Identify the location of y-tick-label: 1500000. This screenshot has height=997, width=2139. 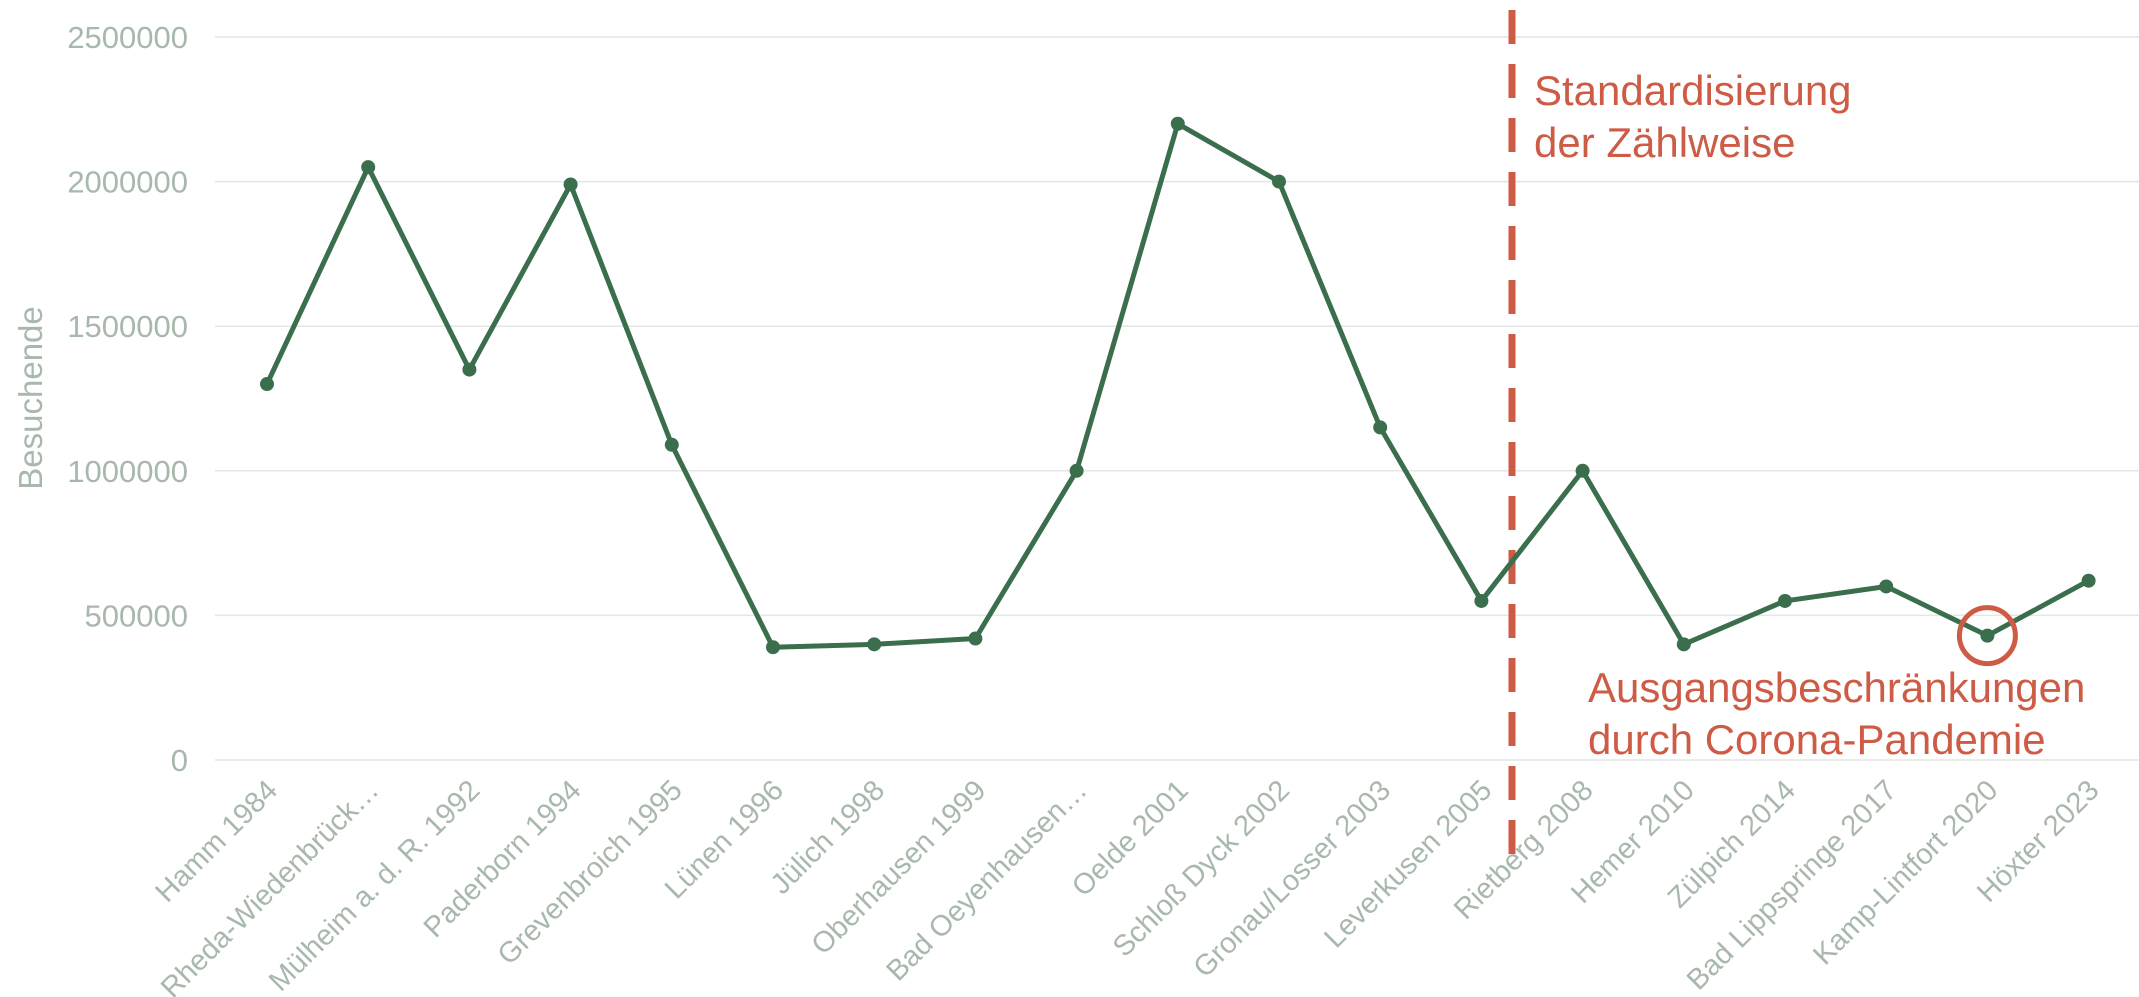
(127, 326).